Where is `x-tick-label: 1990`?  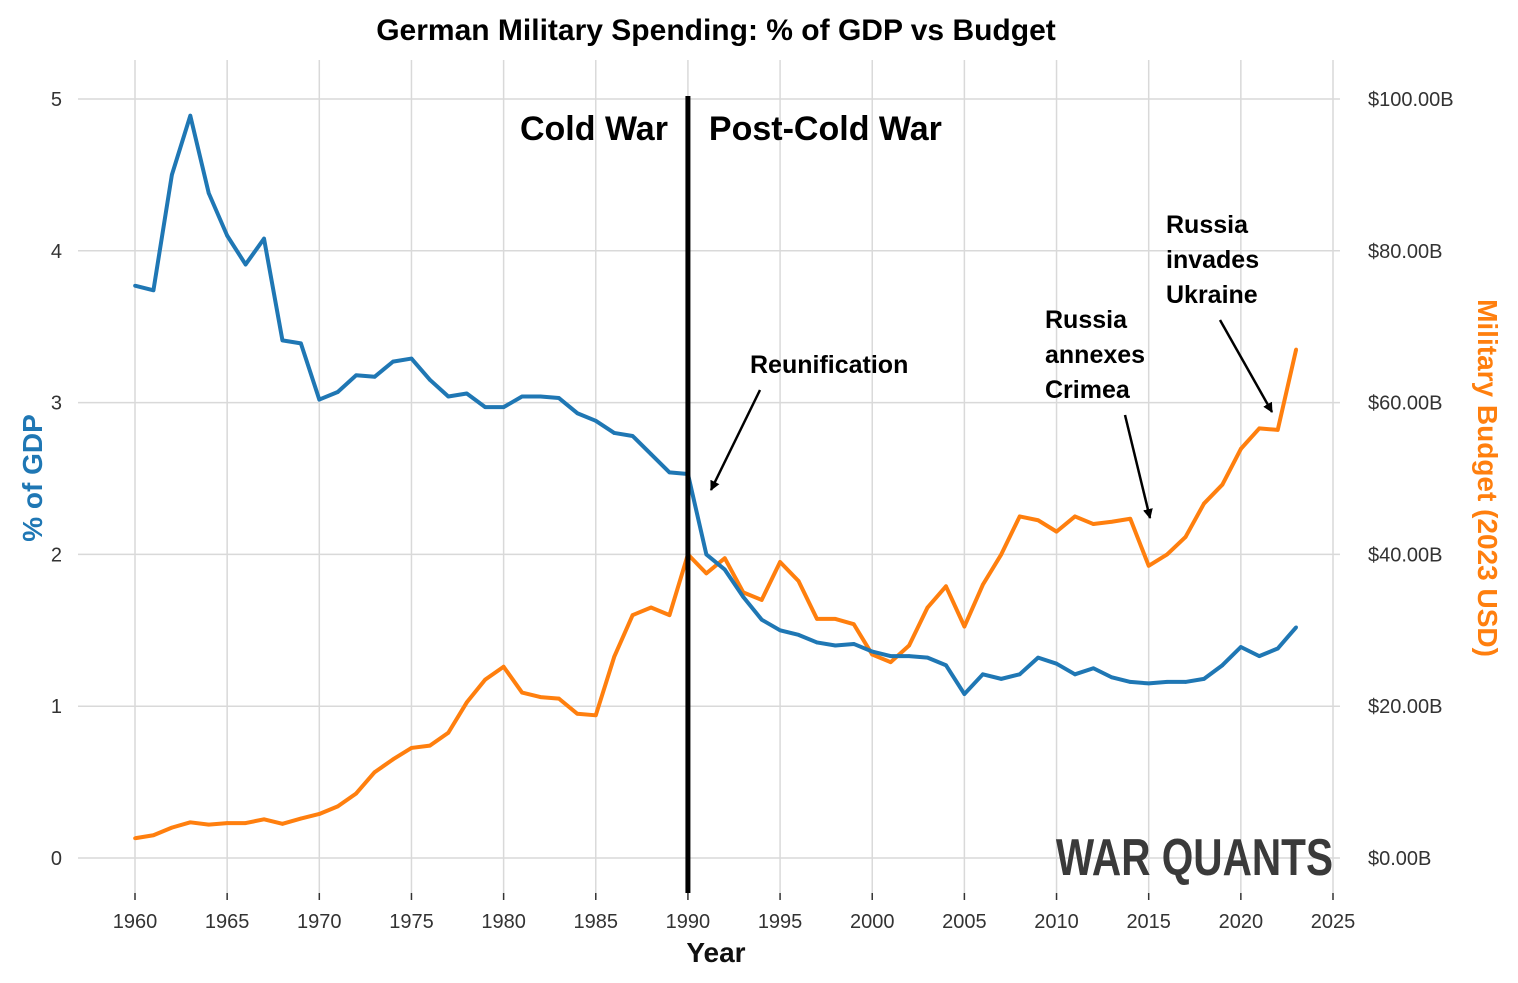 x-tick-label: 1990 is located at coordinates (688, 922).